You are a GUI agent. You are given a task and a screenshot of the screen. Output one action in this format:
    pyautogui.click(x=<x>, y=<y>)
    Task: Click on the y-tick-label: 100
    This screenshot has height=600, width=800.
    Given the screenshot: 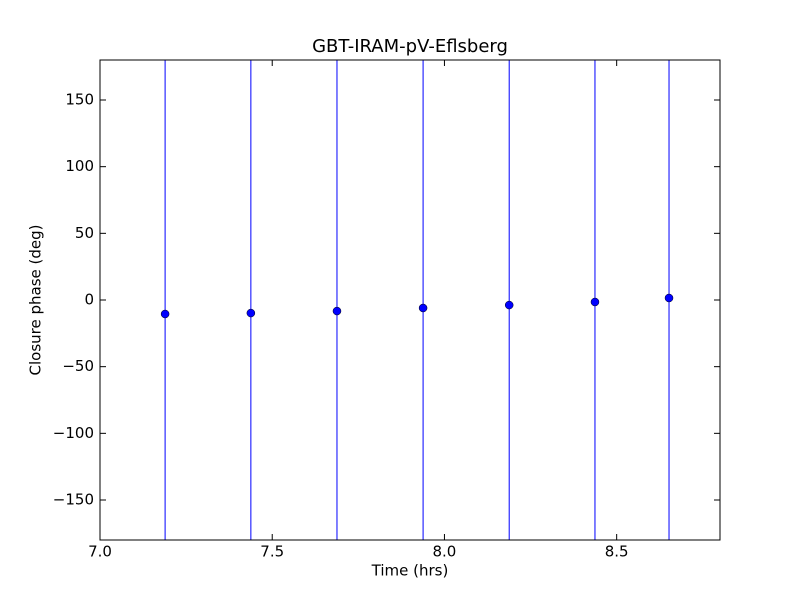 What is the action you would take?
    pyautogui.click(x=79, y=166)
    